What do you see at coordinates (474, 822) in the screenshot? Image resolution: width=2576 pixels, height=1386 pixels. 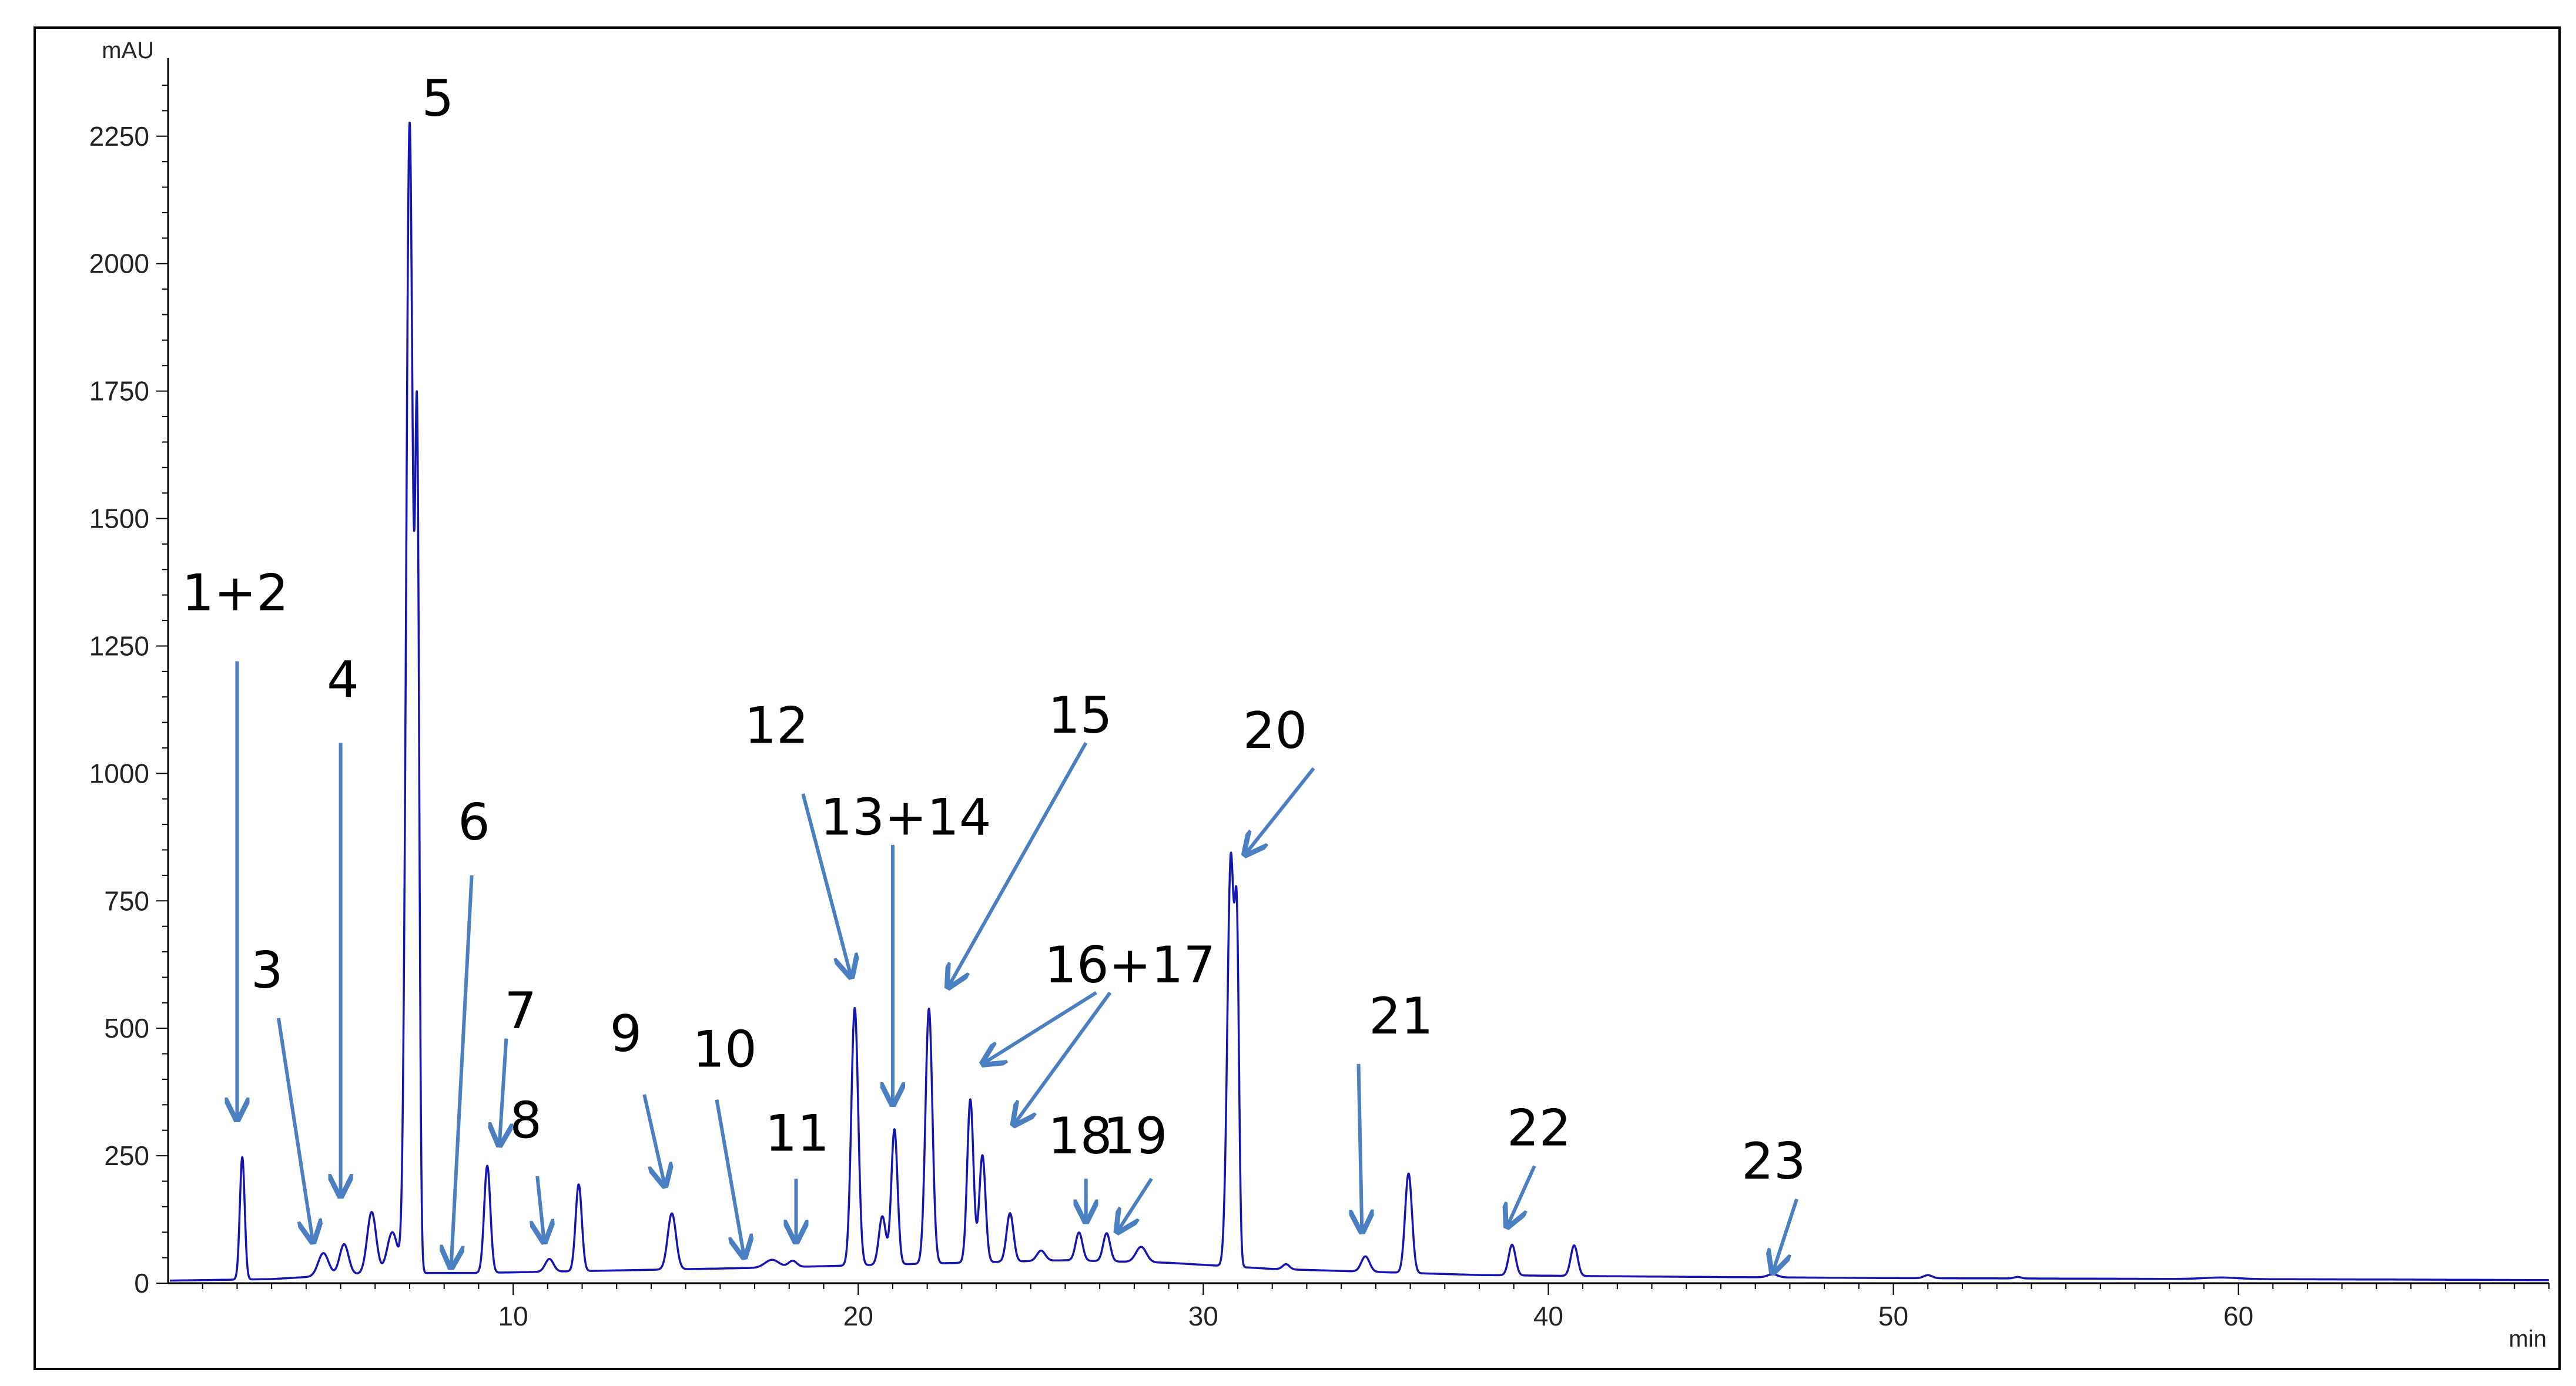 I see `peak-label: 6` at bounding box center [474, 822].